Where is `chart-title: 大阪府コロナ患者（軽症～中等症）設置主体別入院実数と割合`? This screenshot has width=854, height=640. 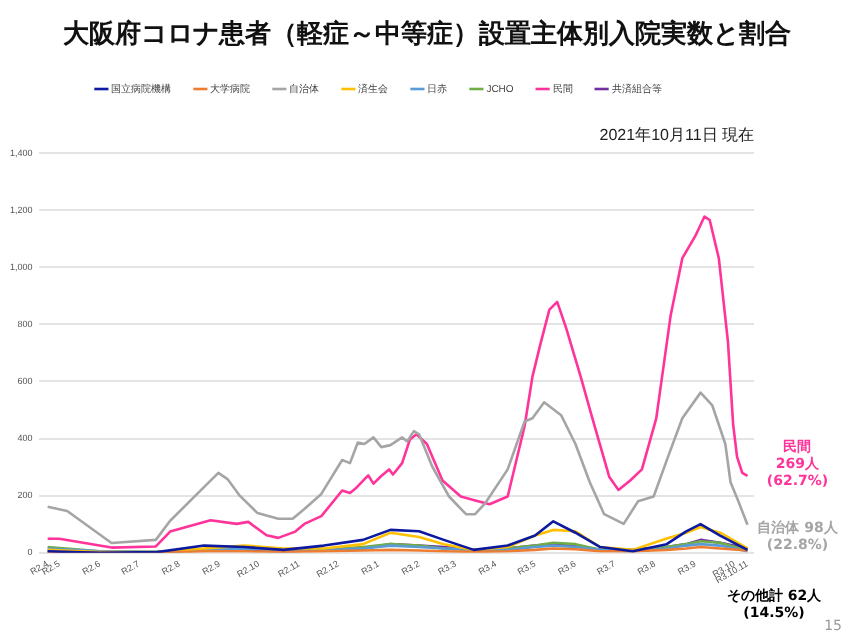
chart-title: 大阪府コロナ患者（軽症～中等症）設置主体別入院実数と割合 is located at coordinates (427, 34).